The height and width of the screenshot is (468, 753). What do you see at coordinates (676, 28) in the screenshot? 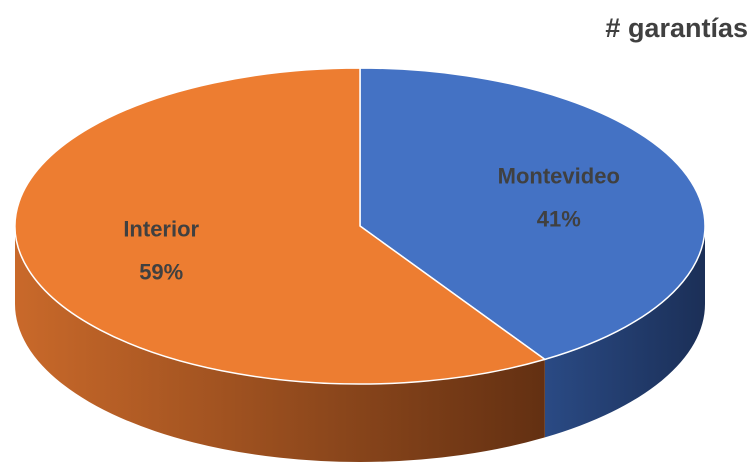
I see `chart-title: # garantías` at bounding box center [676, 28].